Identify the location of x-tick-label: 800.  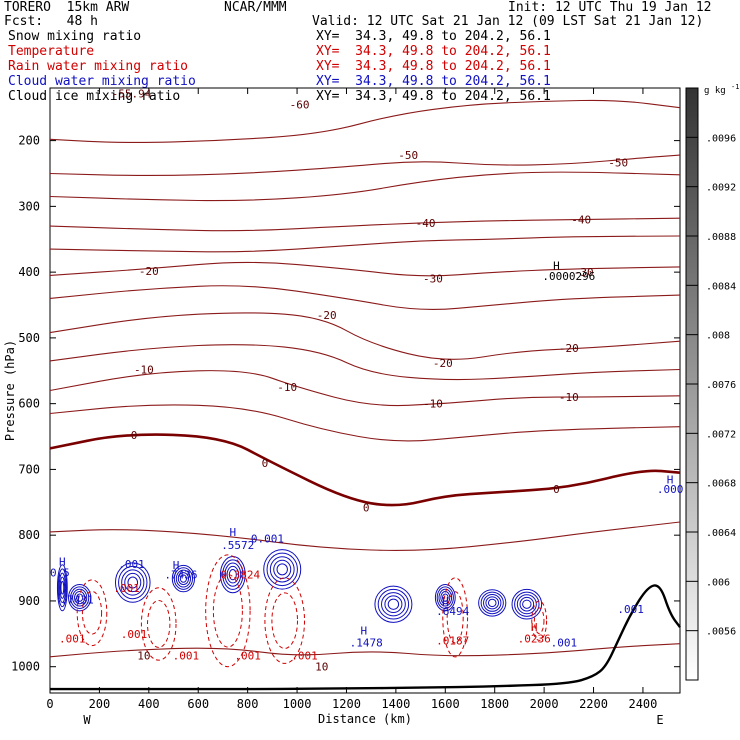
(248, 704).